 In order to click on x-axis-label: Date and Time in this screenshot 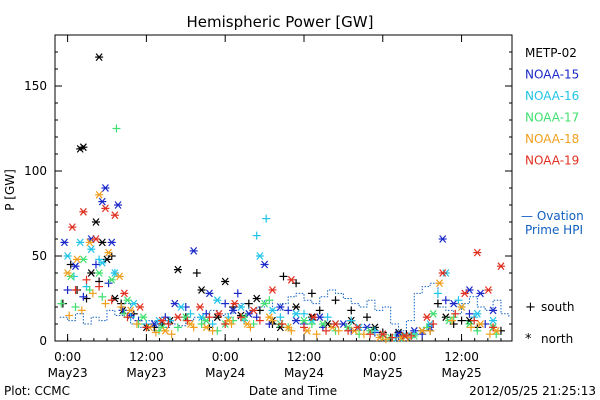, I will do `click(293, 391)`.